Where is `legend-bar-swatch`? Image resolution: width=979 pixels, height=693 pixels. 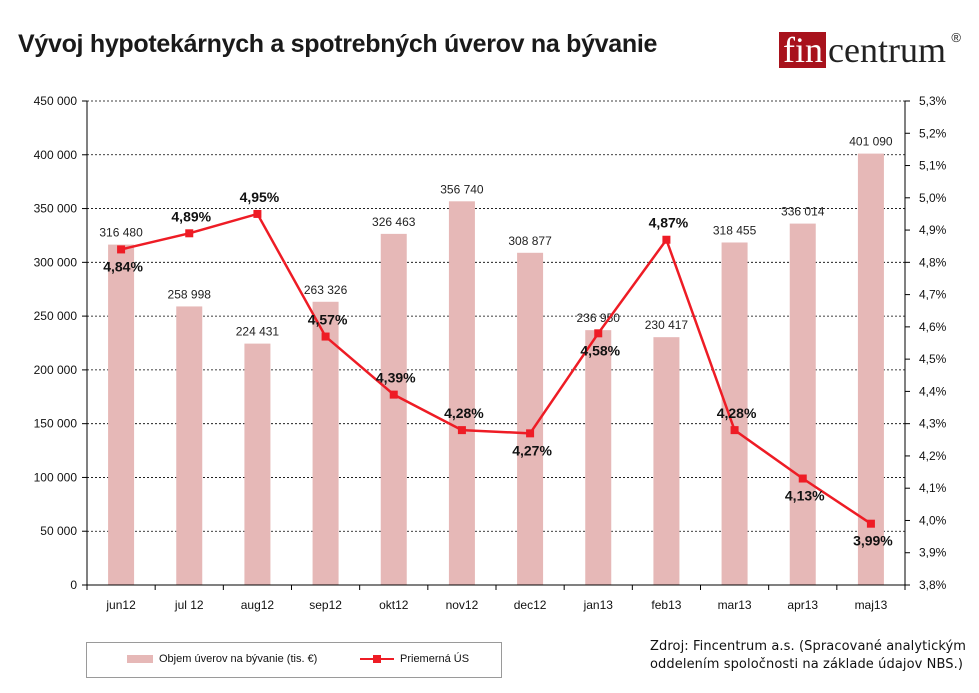 legend-bar-swatch is located at coordinates (140, 659).